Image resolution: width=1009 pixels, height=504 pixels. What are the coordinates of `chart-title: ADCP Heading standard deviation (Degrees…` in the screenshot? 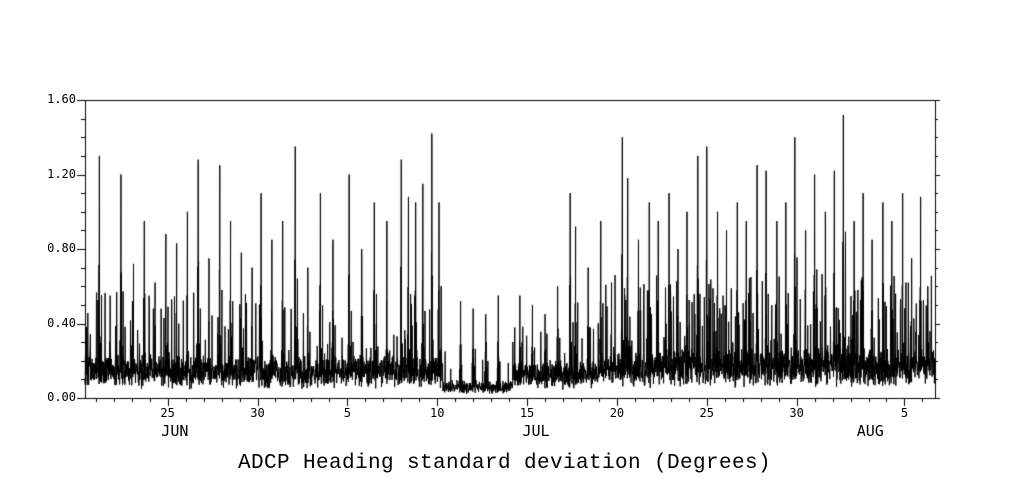 It's located at (504, 463).